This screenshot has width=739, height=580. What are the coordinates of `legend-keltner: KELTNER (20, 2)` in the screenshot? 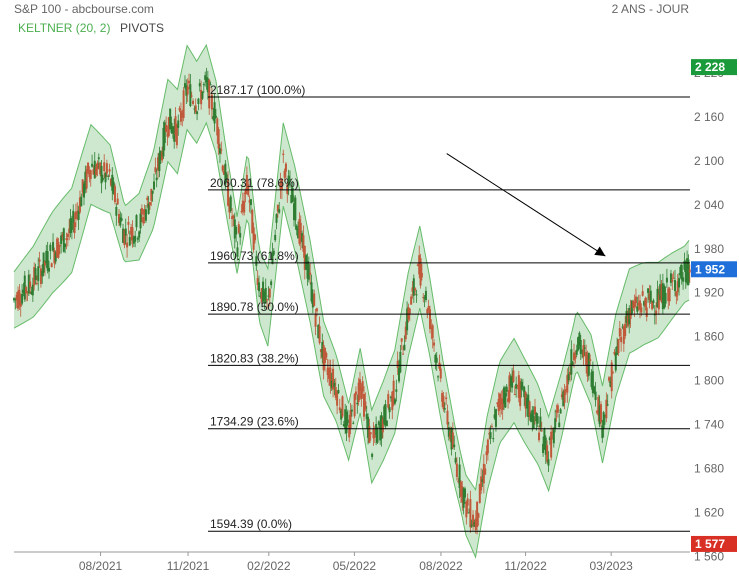 It's located at (64, 28).